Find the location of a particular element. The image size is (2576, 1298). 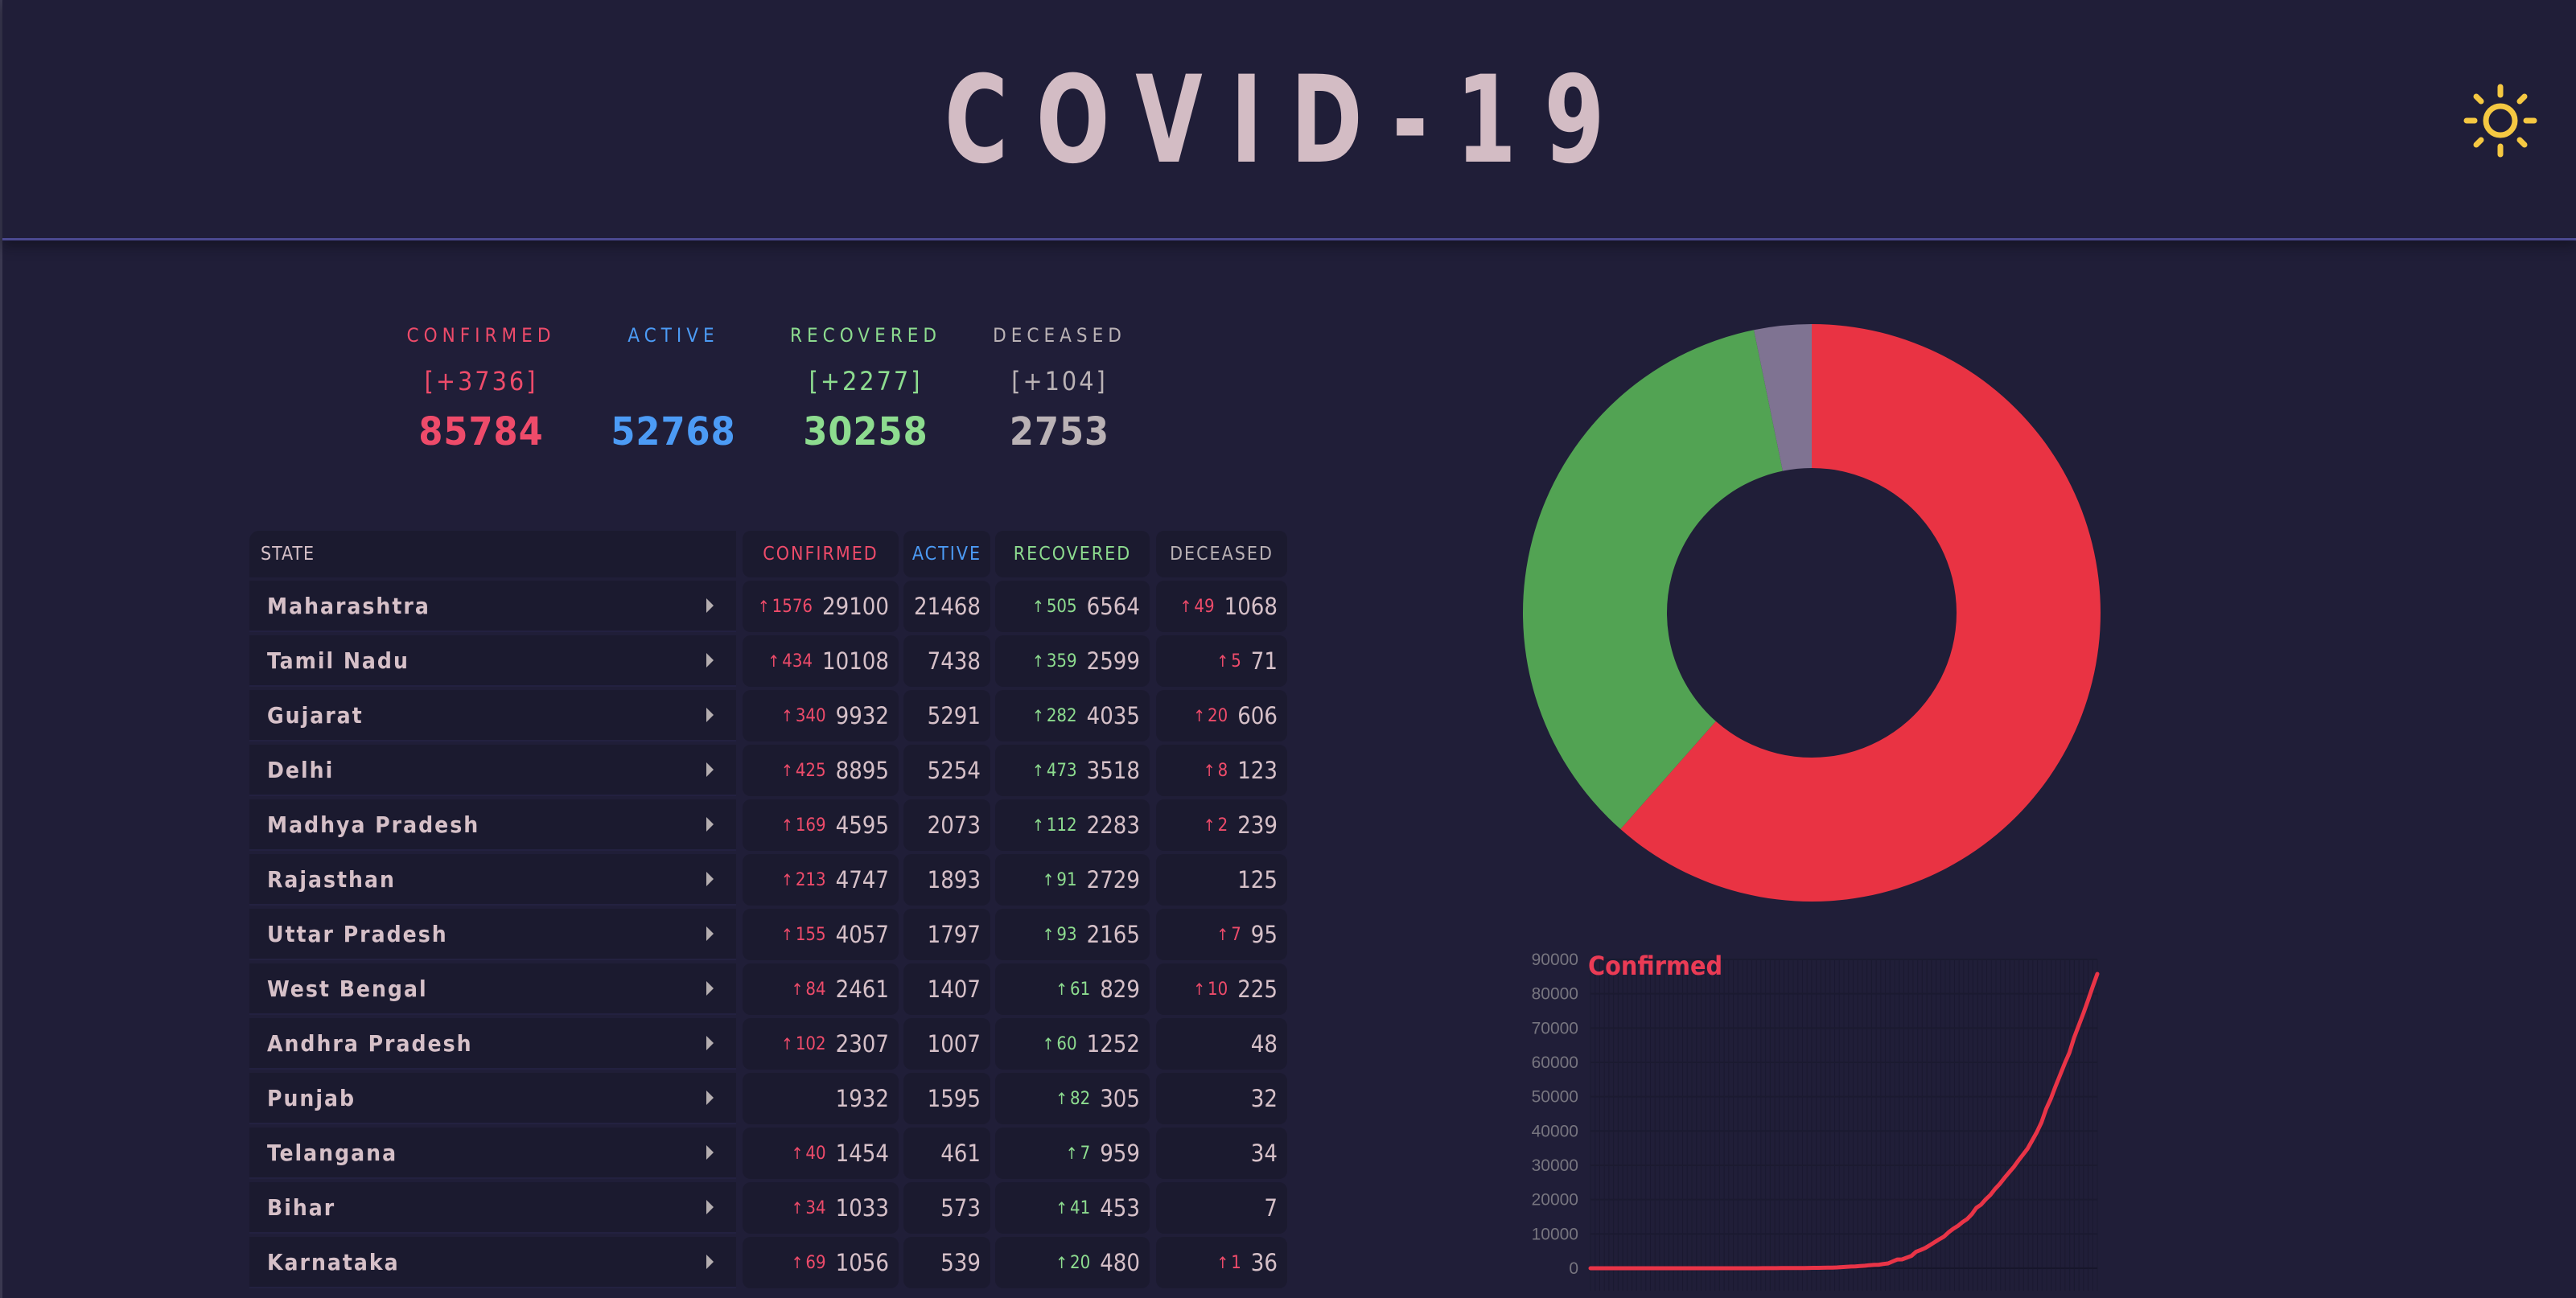

recovered-value: 829 is located at coordinates (1120, 989).